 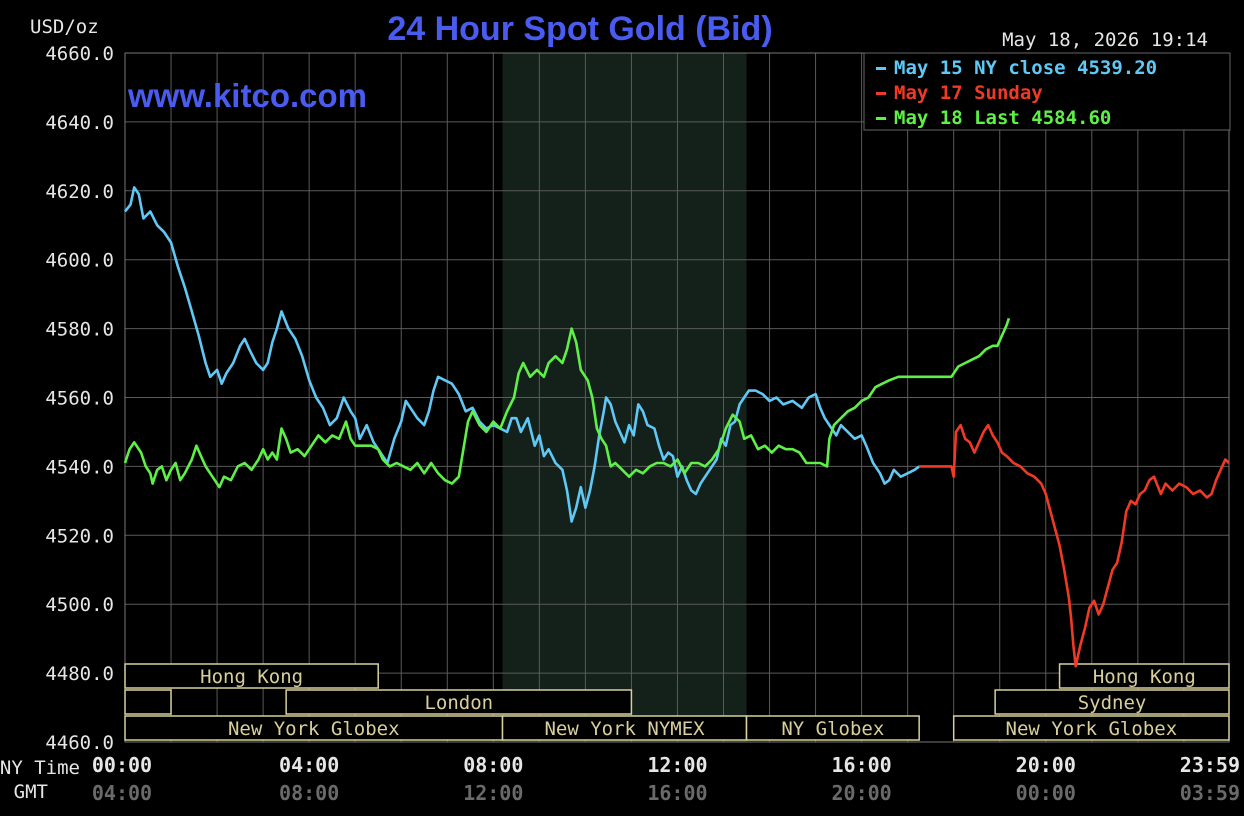 I want to click on session-label: NY Globex, so click(x=832, y=729).